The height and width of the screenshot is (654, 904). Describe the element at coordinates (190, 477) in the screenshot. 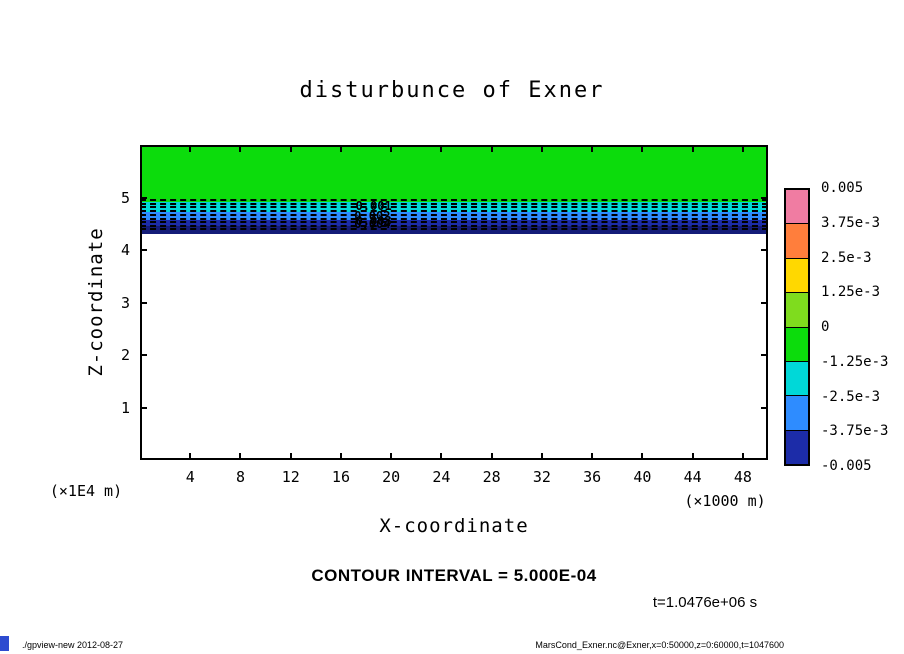

I see `x-tick-label: 4` at that location.